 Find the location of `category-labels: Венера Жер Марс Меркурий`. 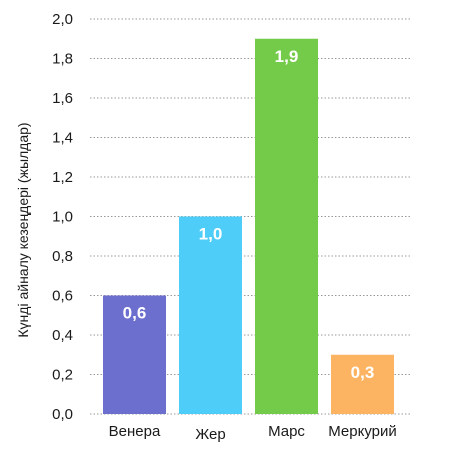

category-labels: Венера Жер Марс Меркурий is located at coordinates (253, 433).